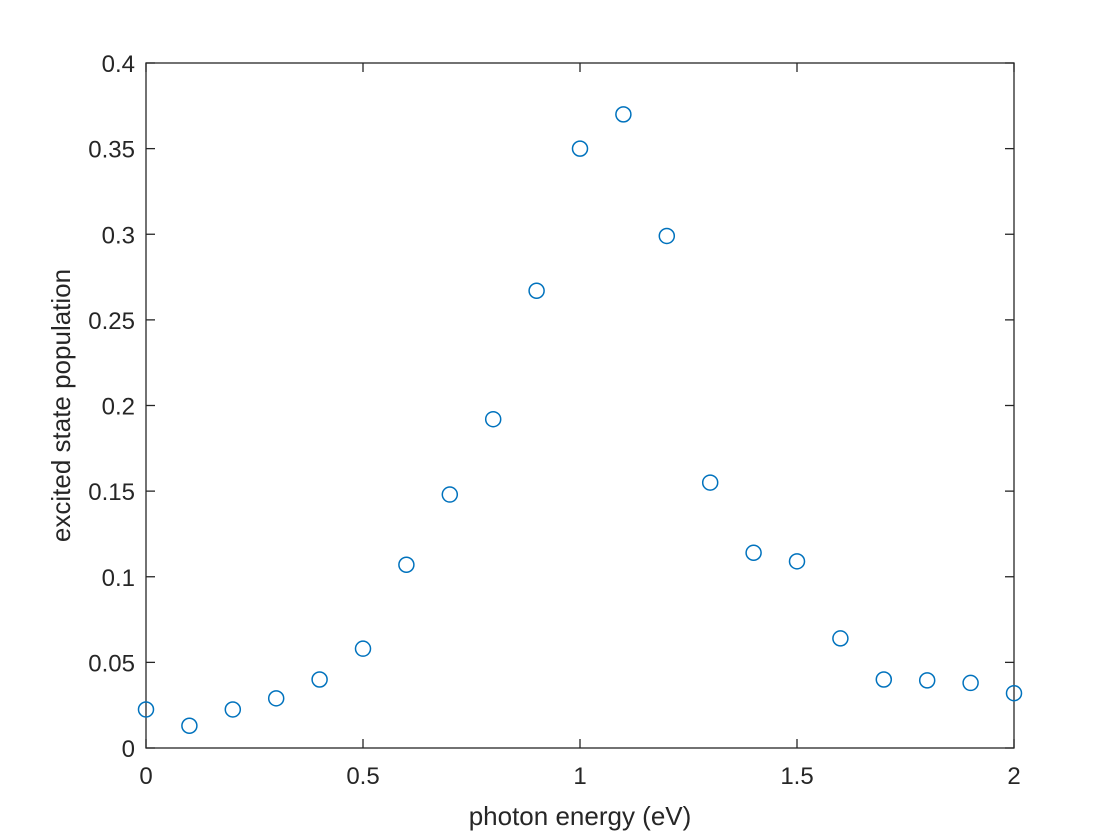 The width and height of the screenshot is (1120, 840). Describe the element at coordinates (118, 64) in the screenshot. I see `y-tick-label: 0.4` at that location.